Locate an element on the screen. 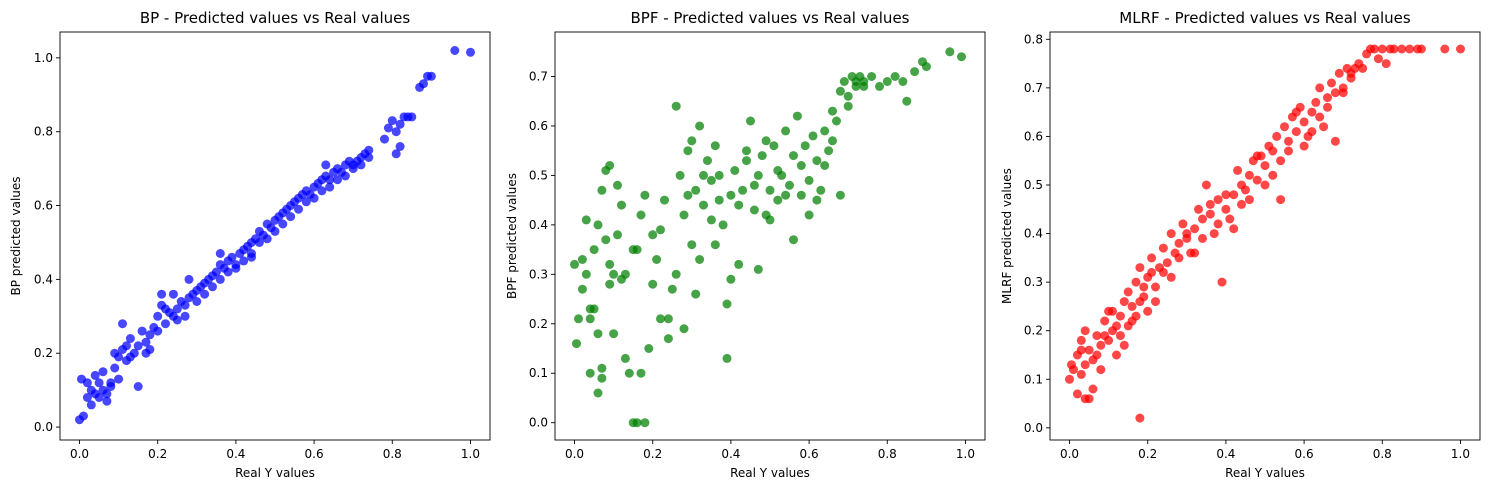 This screenshot has height=490, width=1490. mlrf-y-tick-label: 0.7 is located at coordinates (1033, 88).